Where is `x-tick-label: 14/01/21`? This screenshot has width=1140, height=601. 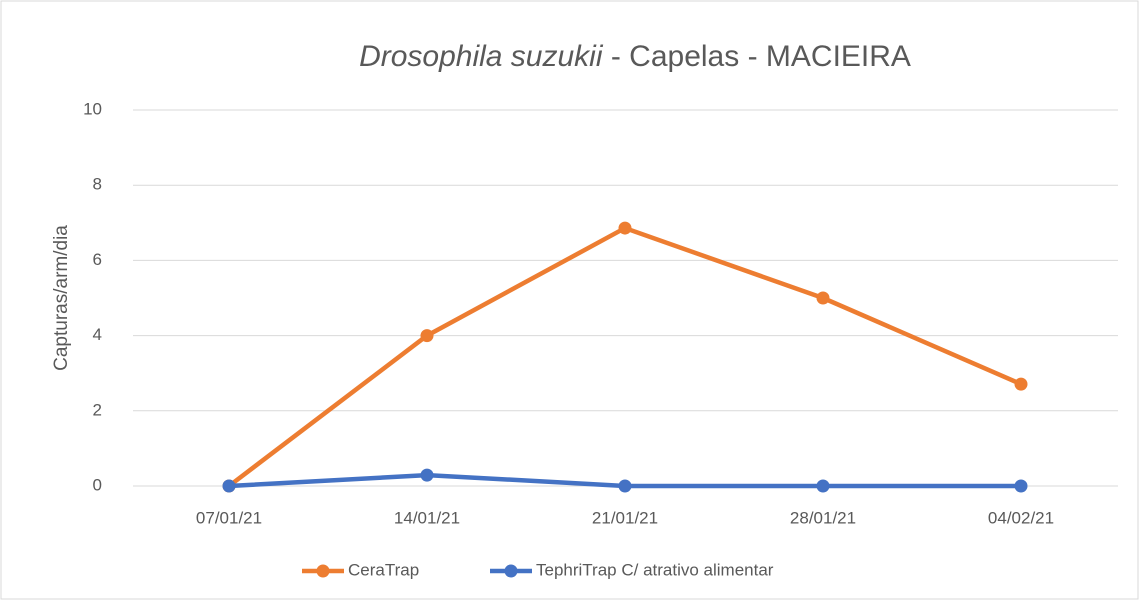 x-tick-label: 14/01/21 is located at coordinates (427, 517).